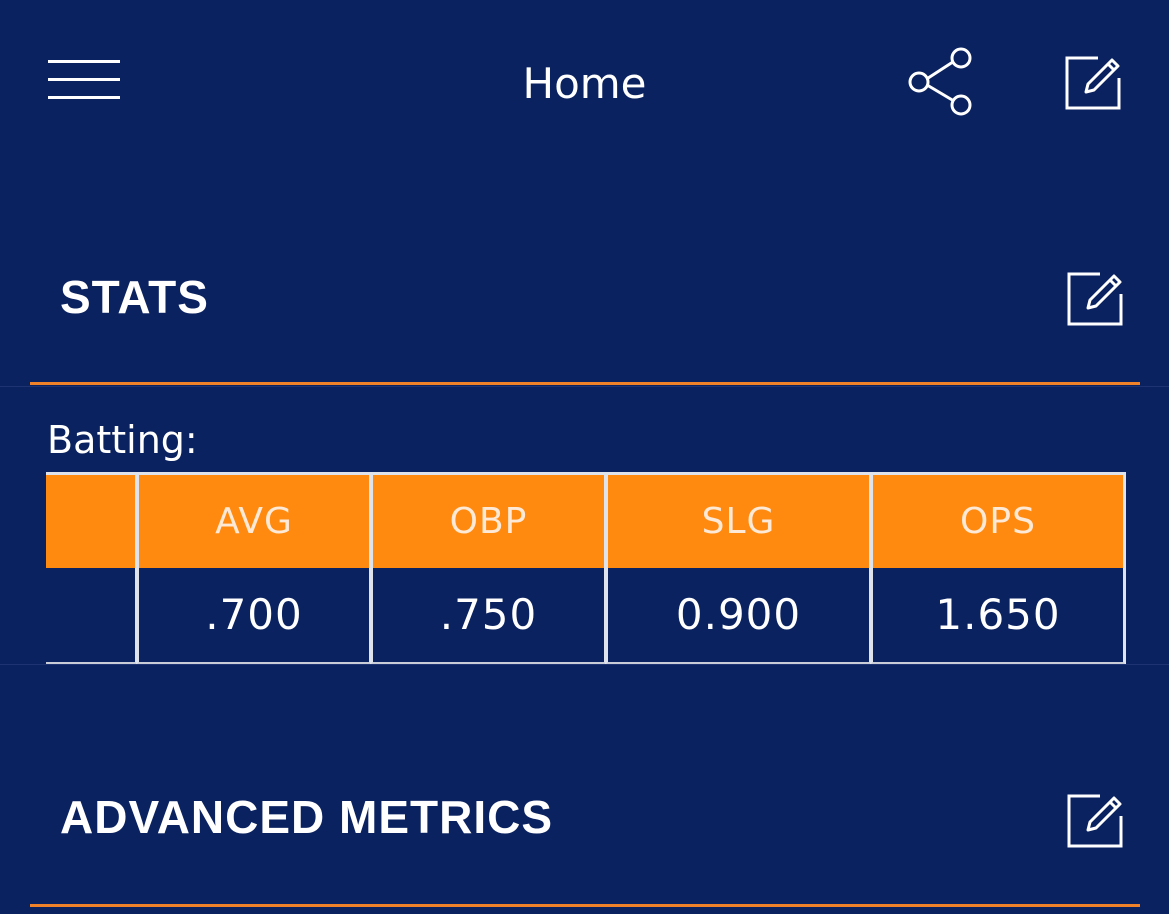  I want to click on column-header: SLG, so click(738, 521).